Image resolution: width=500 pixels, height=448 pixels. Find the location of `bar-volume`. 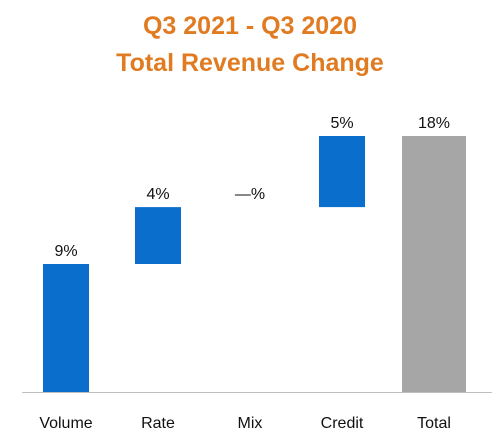

bar-volume is located at coordinates (66, 328).